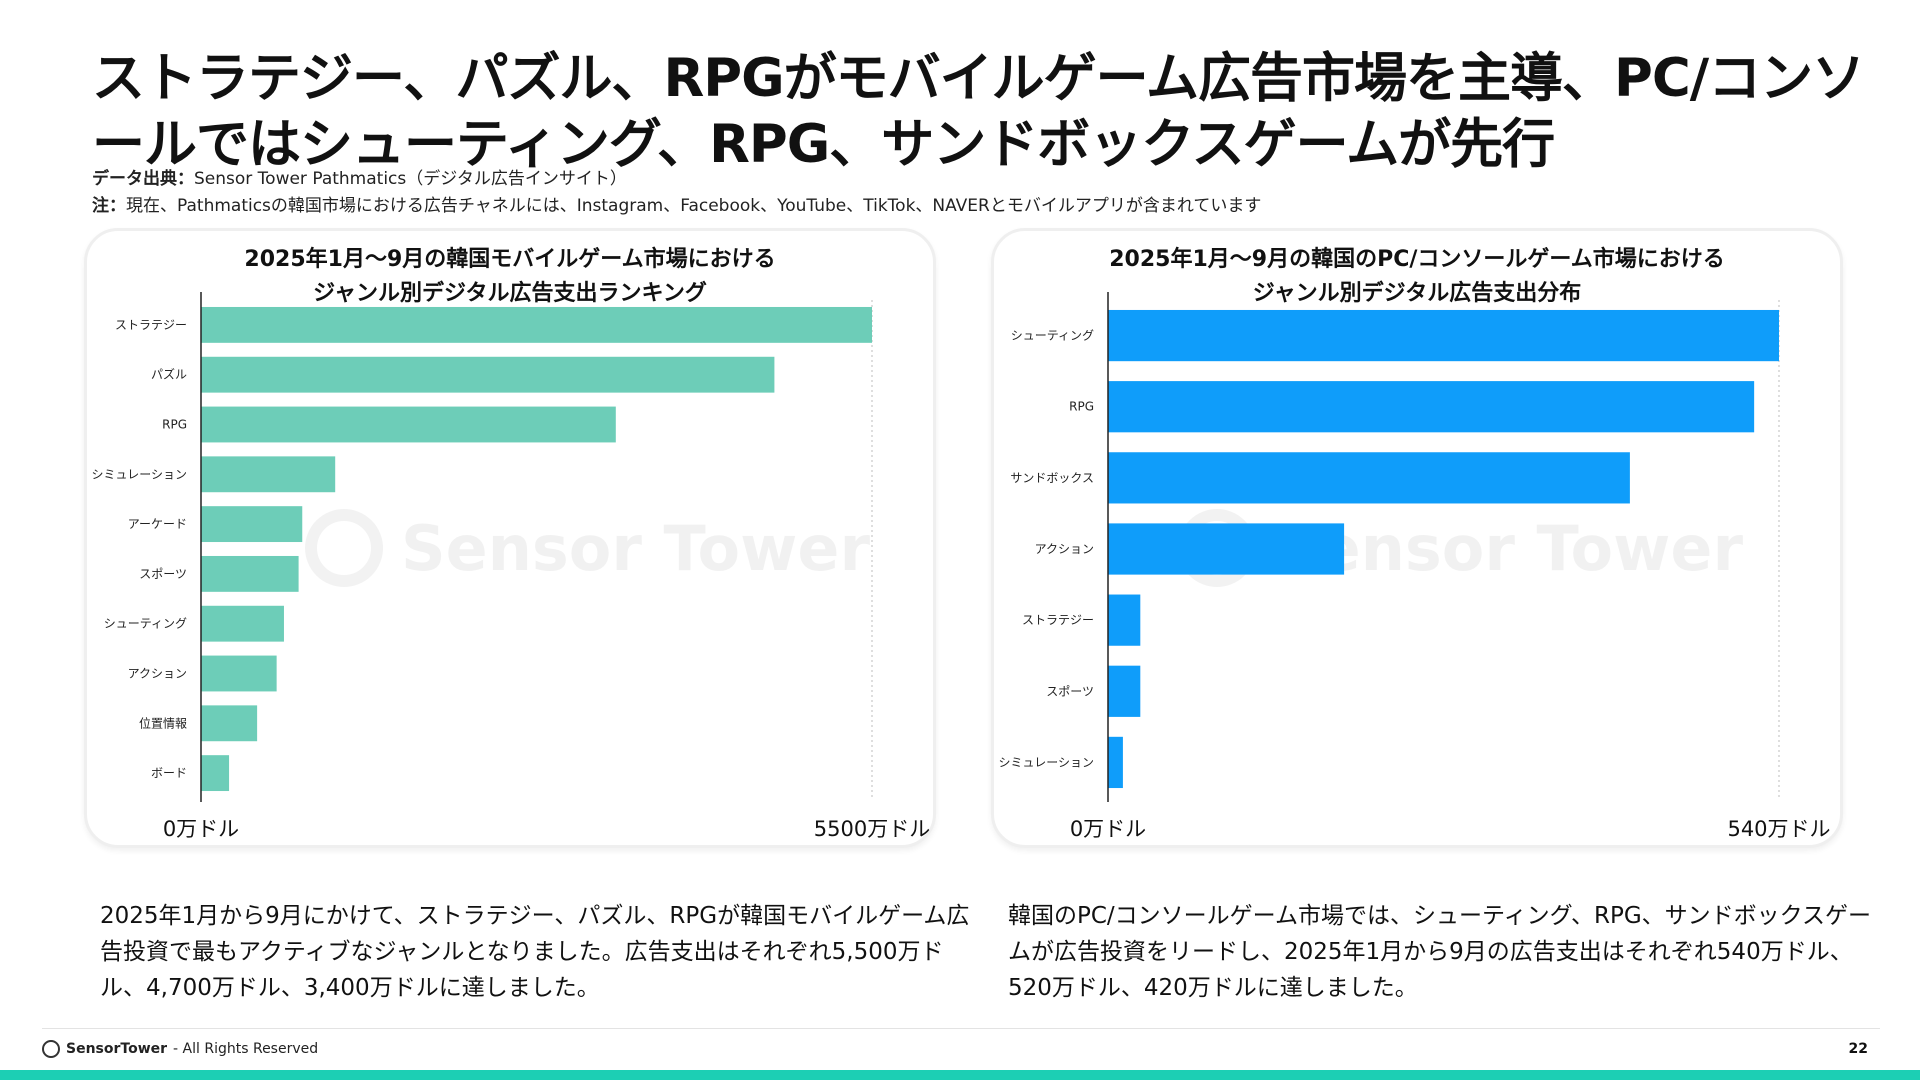  What do you see at coordinates (246, 1049) in the screenshot?
I see `footer-rights: - All Rights Reserved` at bounding box center [246, 1049].